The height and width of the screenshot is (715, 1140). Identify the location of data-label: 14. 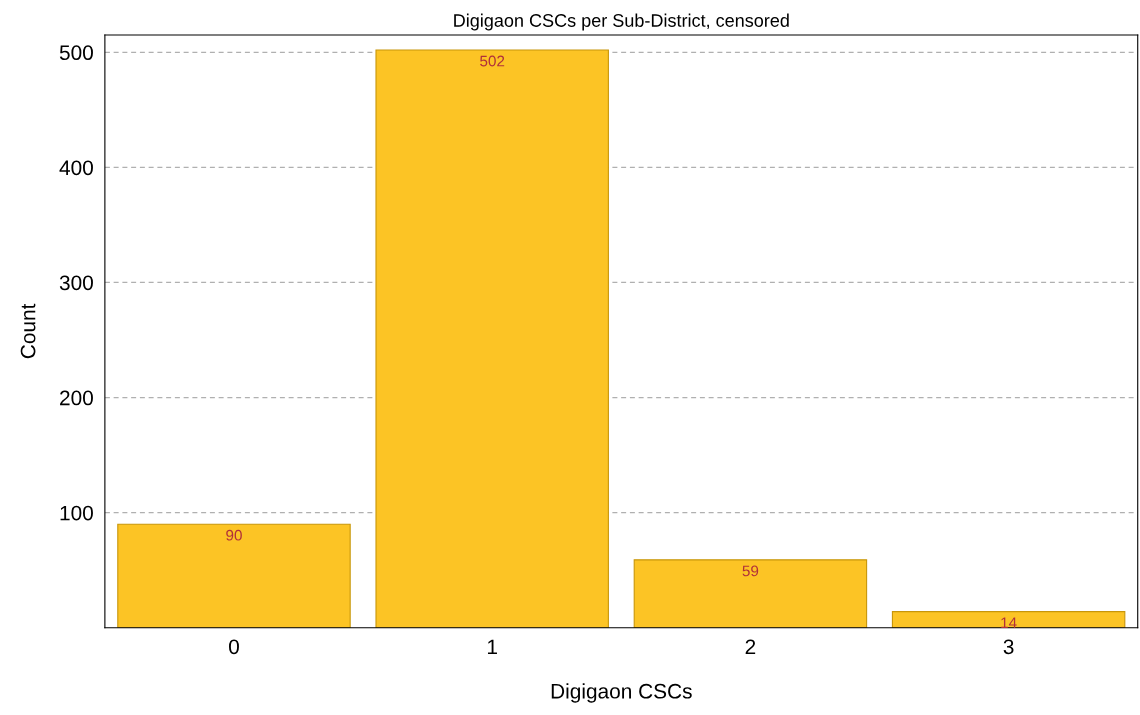
(1009, 622).